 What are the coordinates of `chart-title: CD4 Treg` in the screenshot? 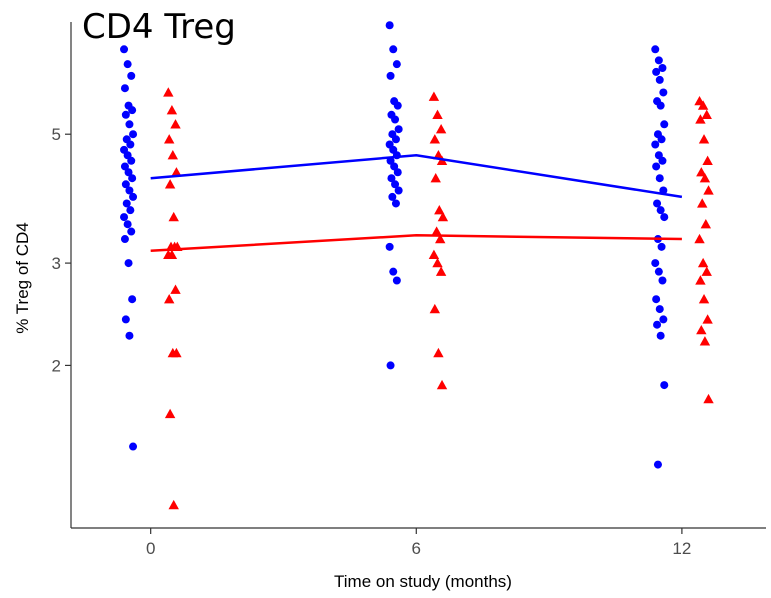 It's located at (159, 27).